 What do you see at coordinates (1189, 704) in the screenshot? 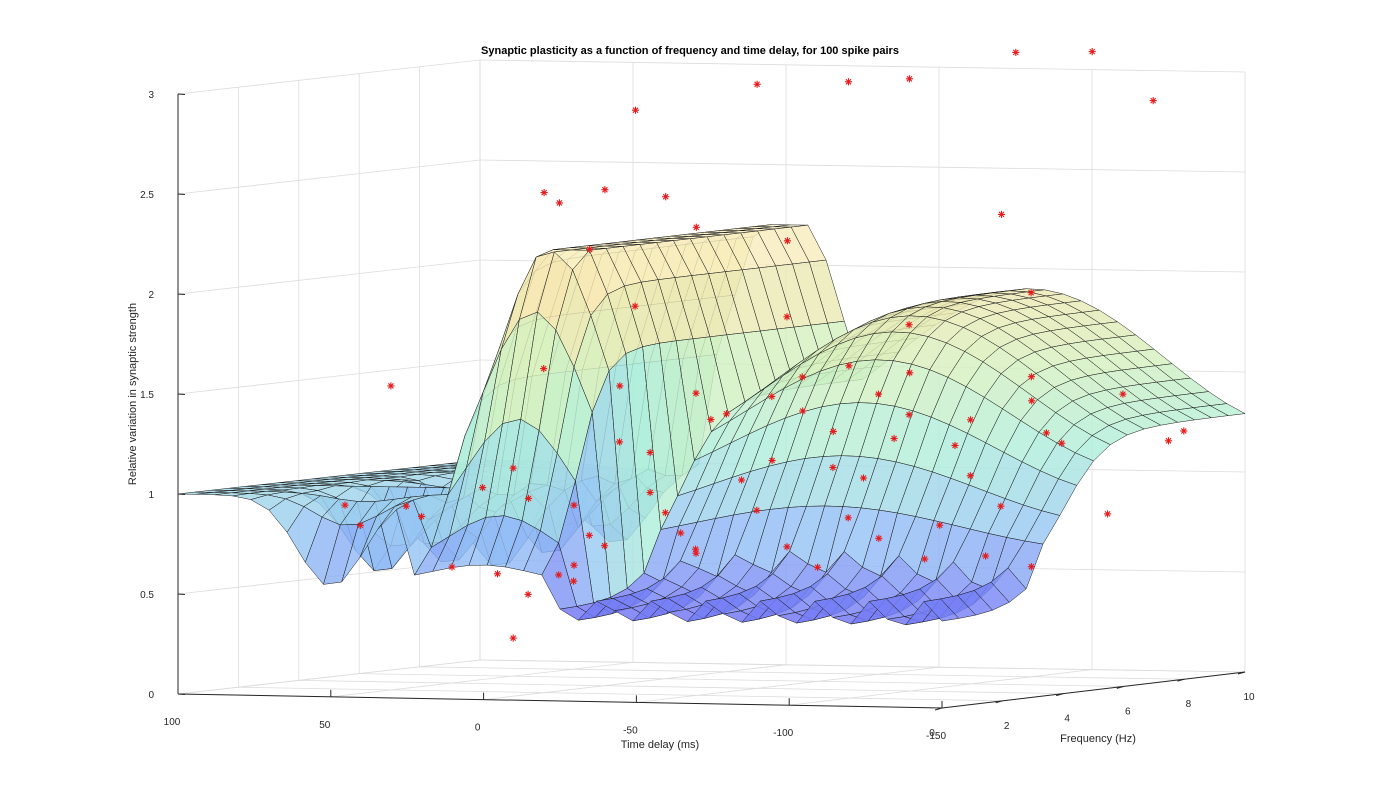
I see `y-tick-label: 8` at bounding box center [1189, 704].